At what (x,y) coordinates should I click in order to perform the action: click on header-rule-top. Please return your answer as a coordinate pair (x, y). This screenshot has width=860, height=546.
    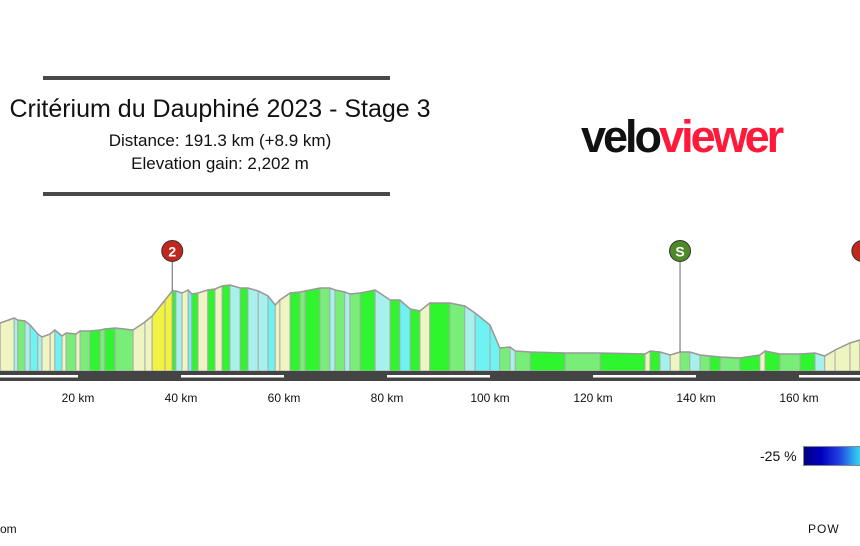
    Looking at the image, I should click on (216, 78).